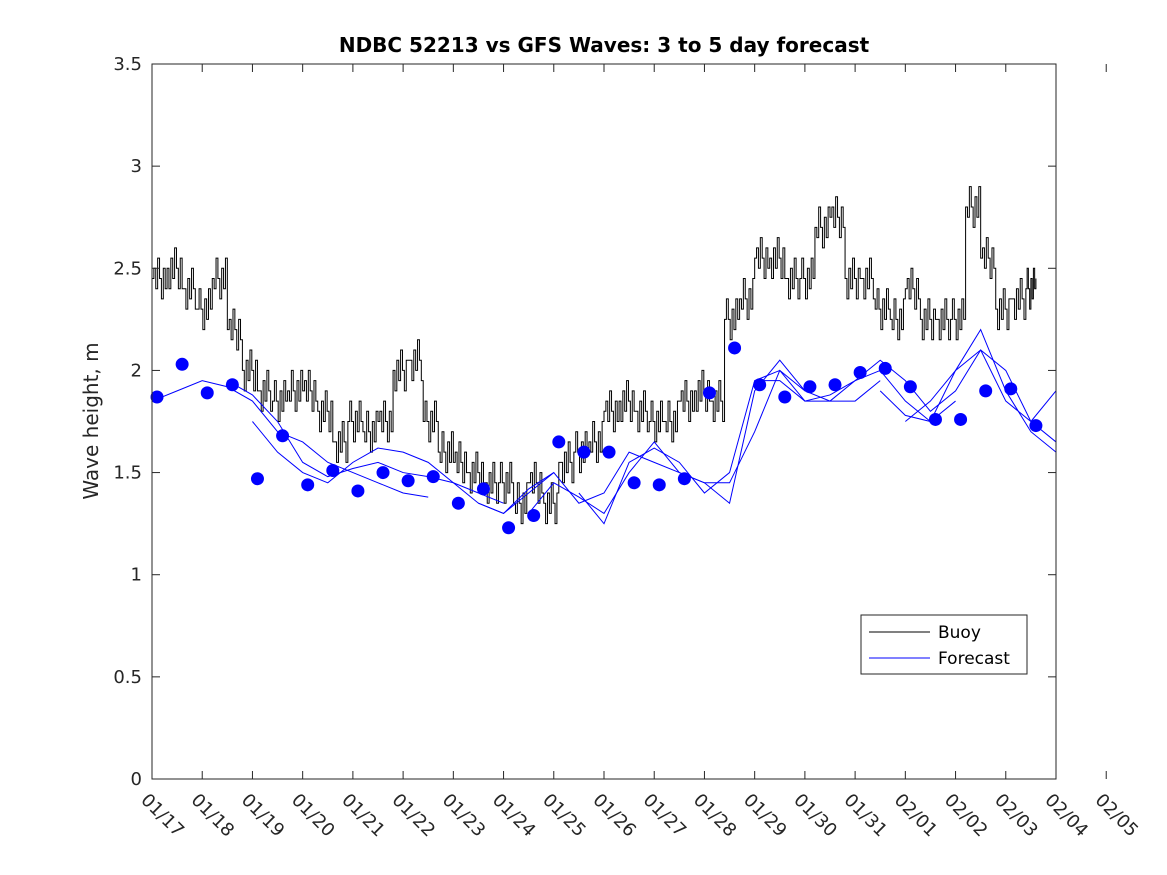  Describe the element at coordinates (136, 166) in the screenshot. I see `y-tick-label: 3` at that location.